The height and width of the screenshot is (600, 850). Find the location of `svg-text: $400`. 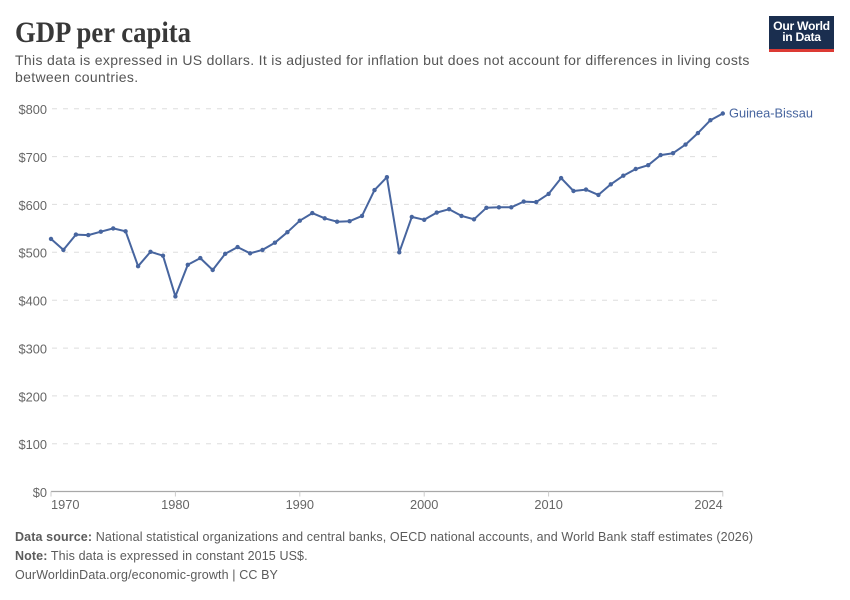

svg-text: $400 is located at coordinates (33, 301).